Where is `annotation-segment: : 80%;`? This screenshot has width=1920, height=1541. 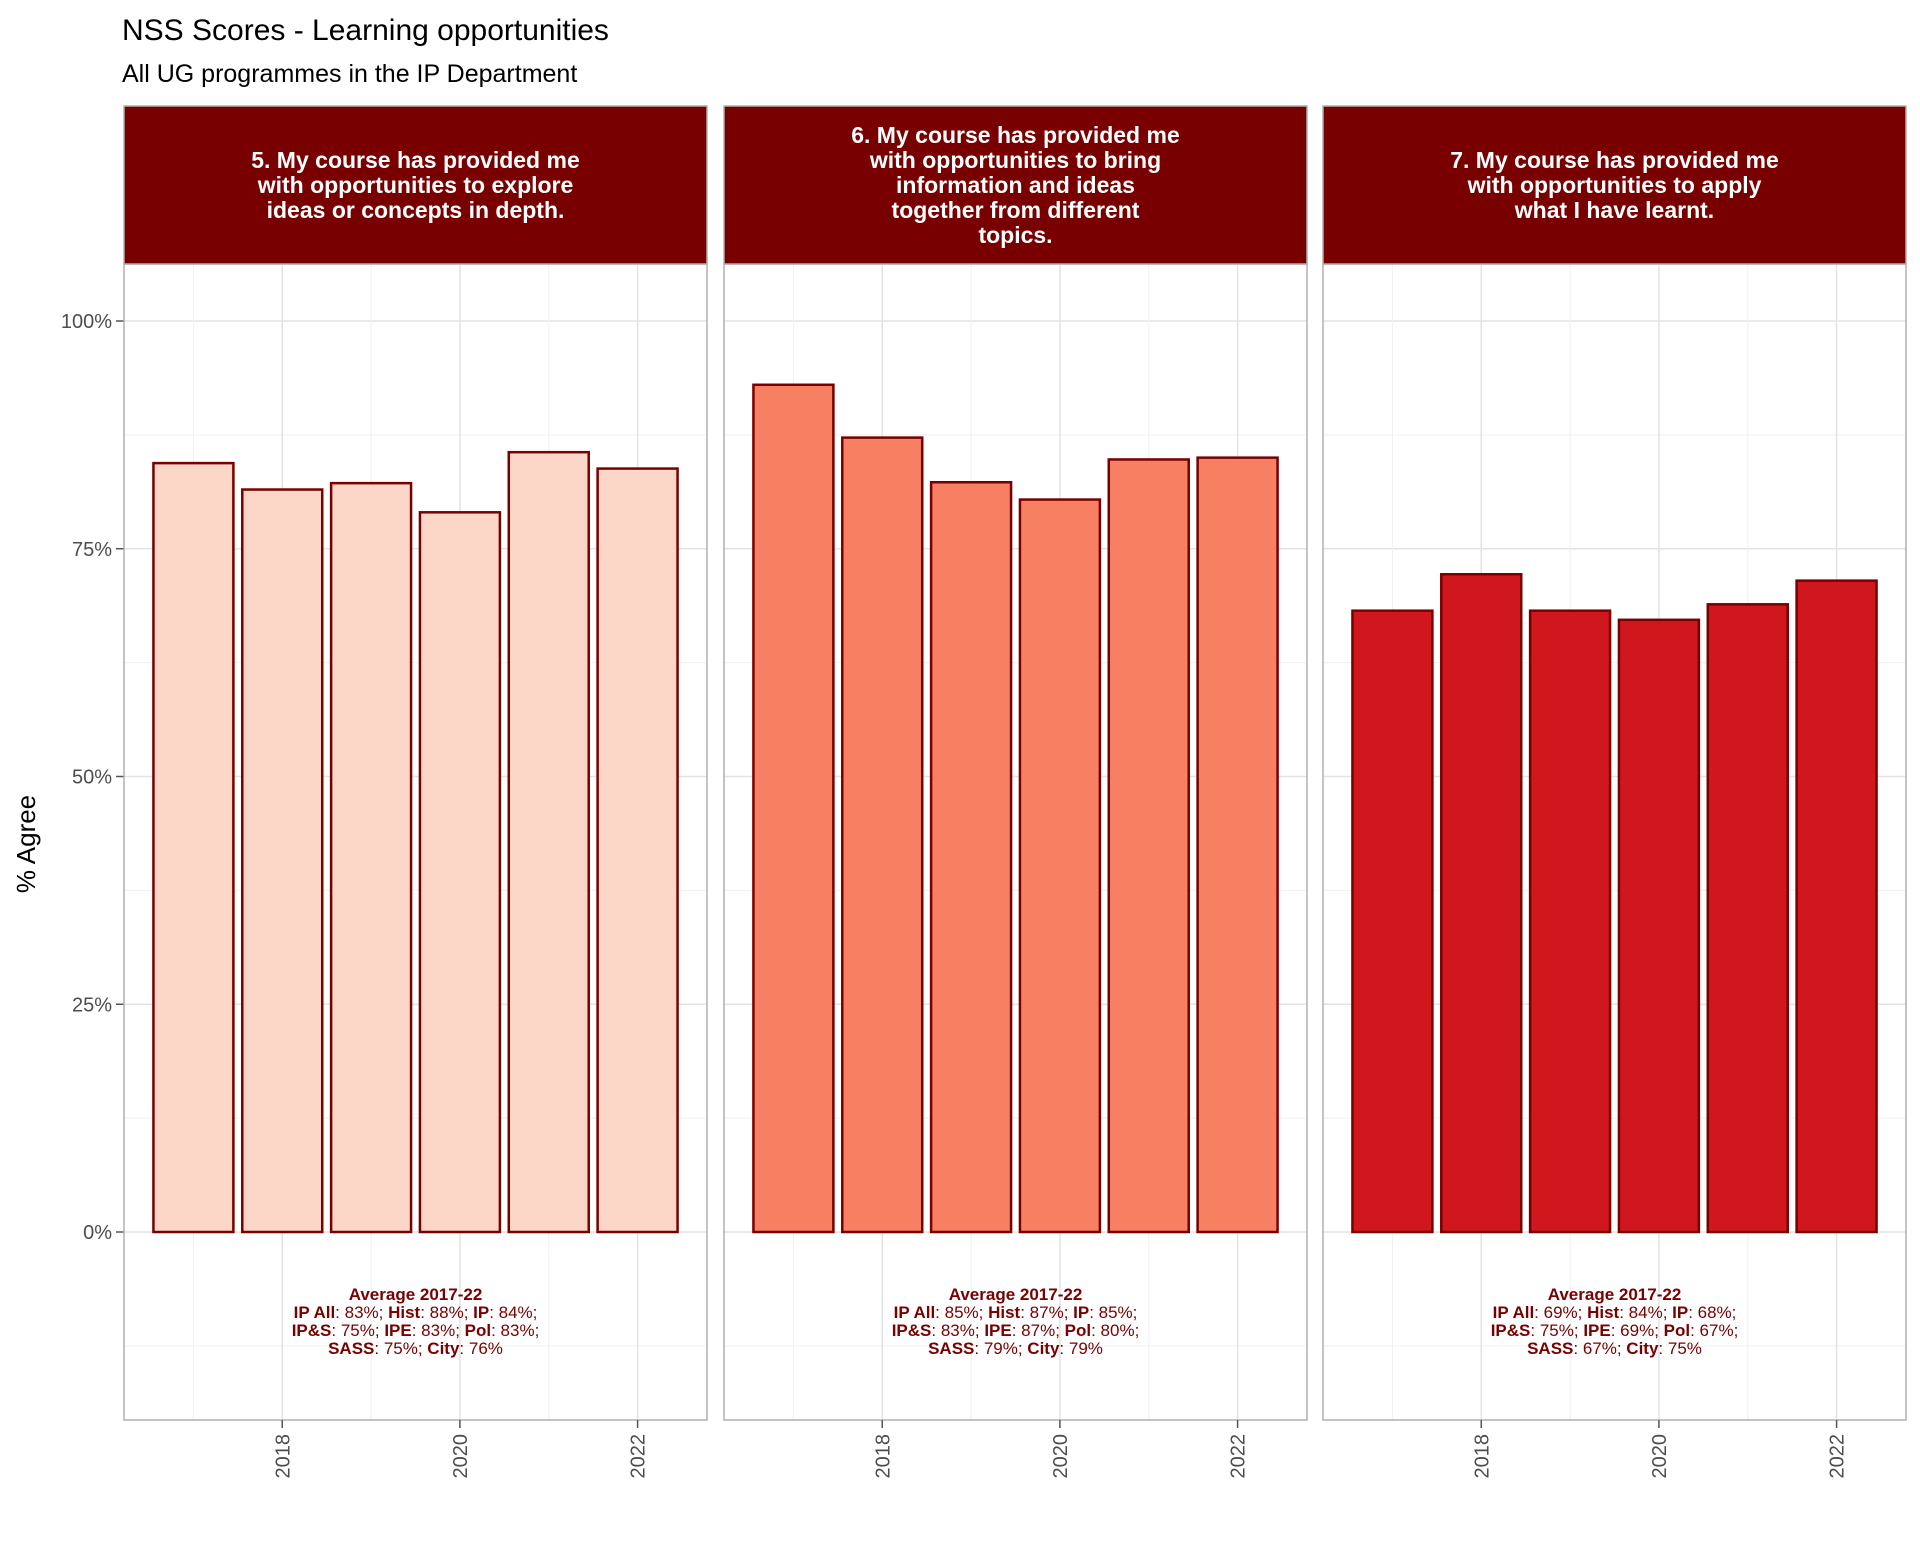
annotation-segment: : 80%; is located at coordinates (1115, 1330).